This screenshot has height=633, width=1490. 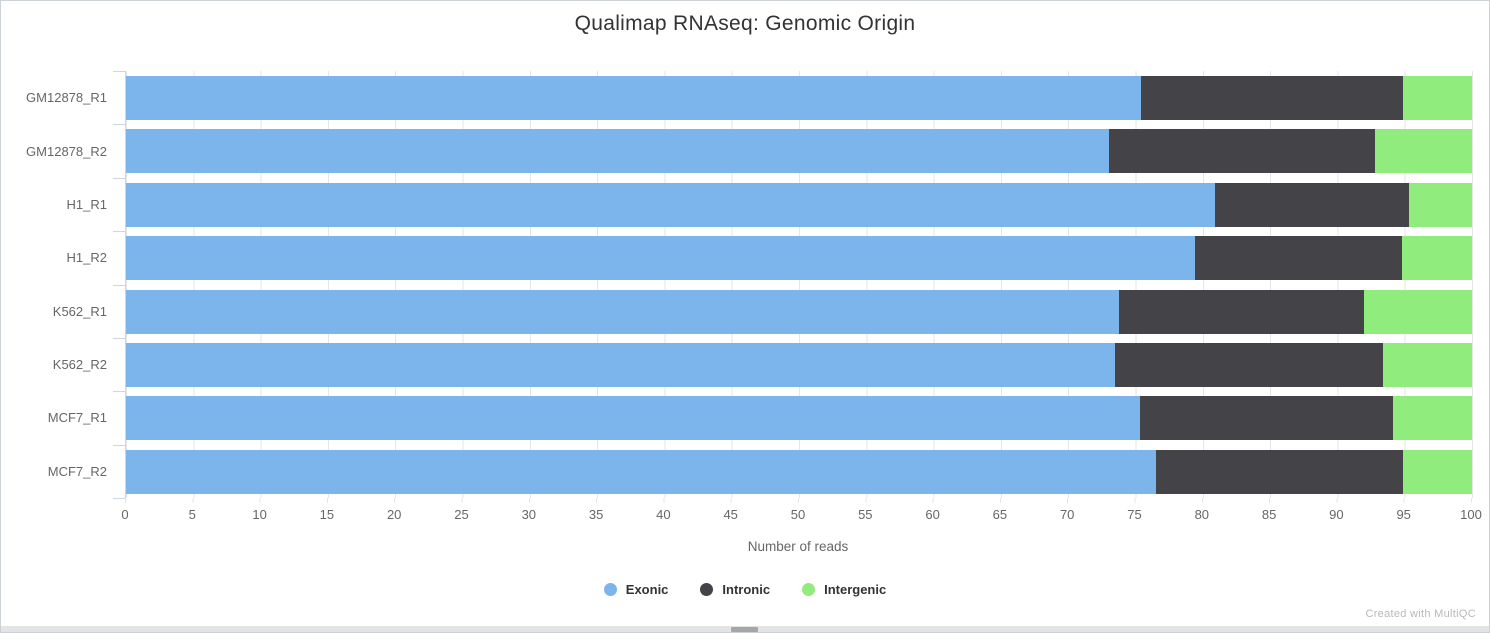 I want to click on chart-title: Qualimap RNAseq: Genomic Origin, so click(x=745, y=23).